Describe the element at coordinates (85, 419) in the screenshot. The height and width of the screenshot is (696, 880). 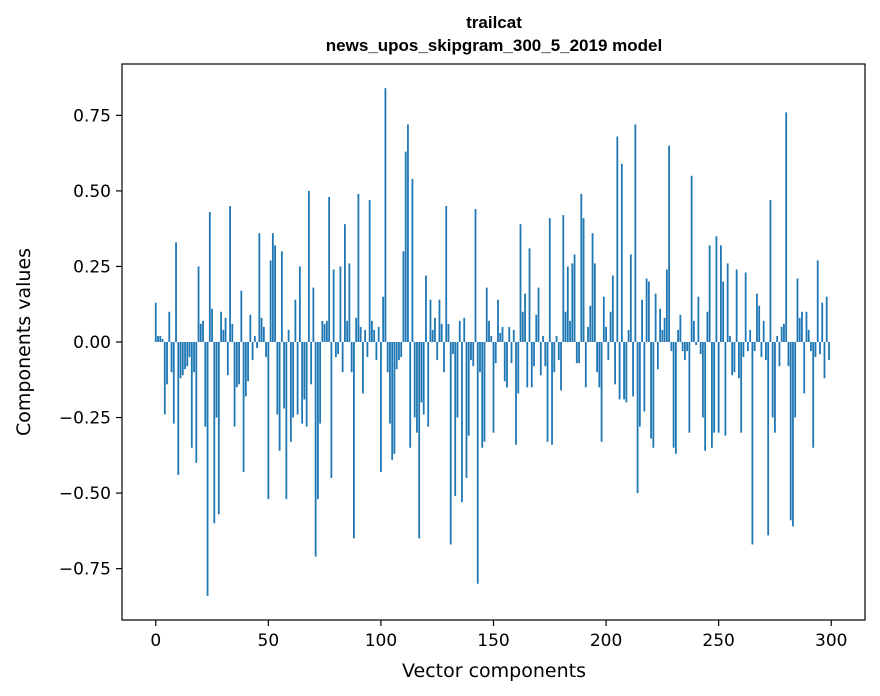
I see `y-tick-label: −0.25` at that location.